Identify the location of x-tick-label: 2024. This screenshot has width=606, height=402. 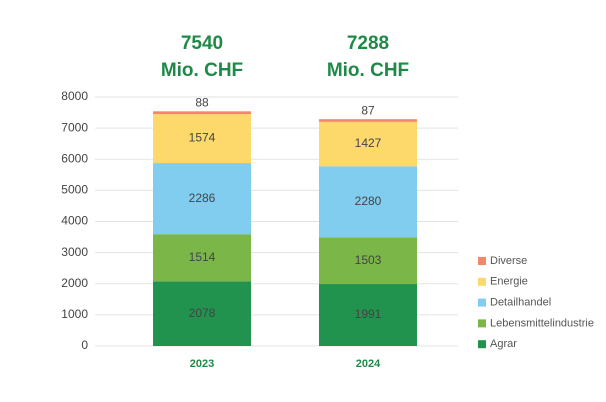
(368, 364).